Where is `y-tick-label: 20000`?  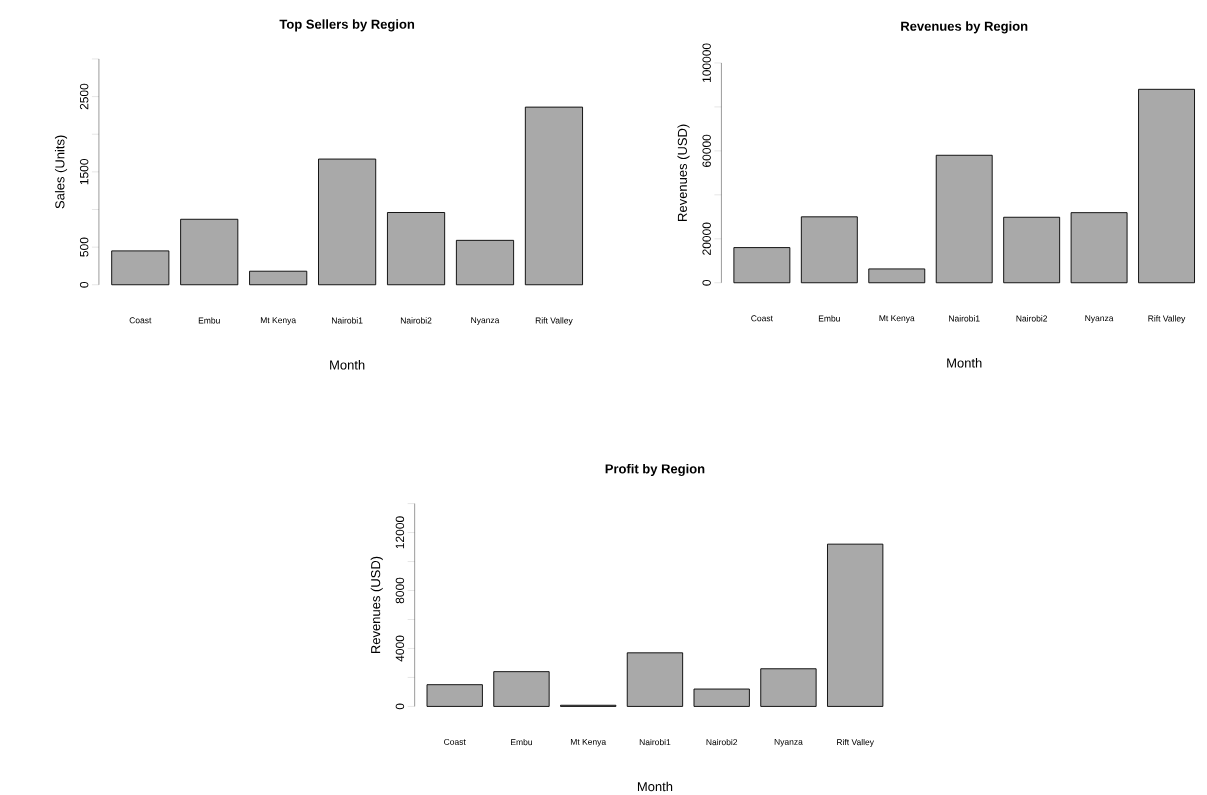
y-tick-label: 20000 is located at coordinates (706, 238).